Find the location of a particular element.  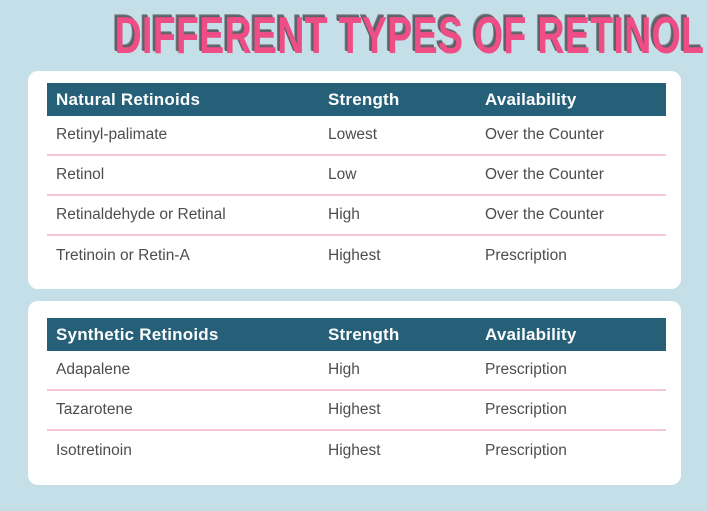

cell-strength: Lowest is located at coordinates (353, 134).